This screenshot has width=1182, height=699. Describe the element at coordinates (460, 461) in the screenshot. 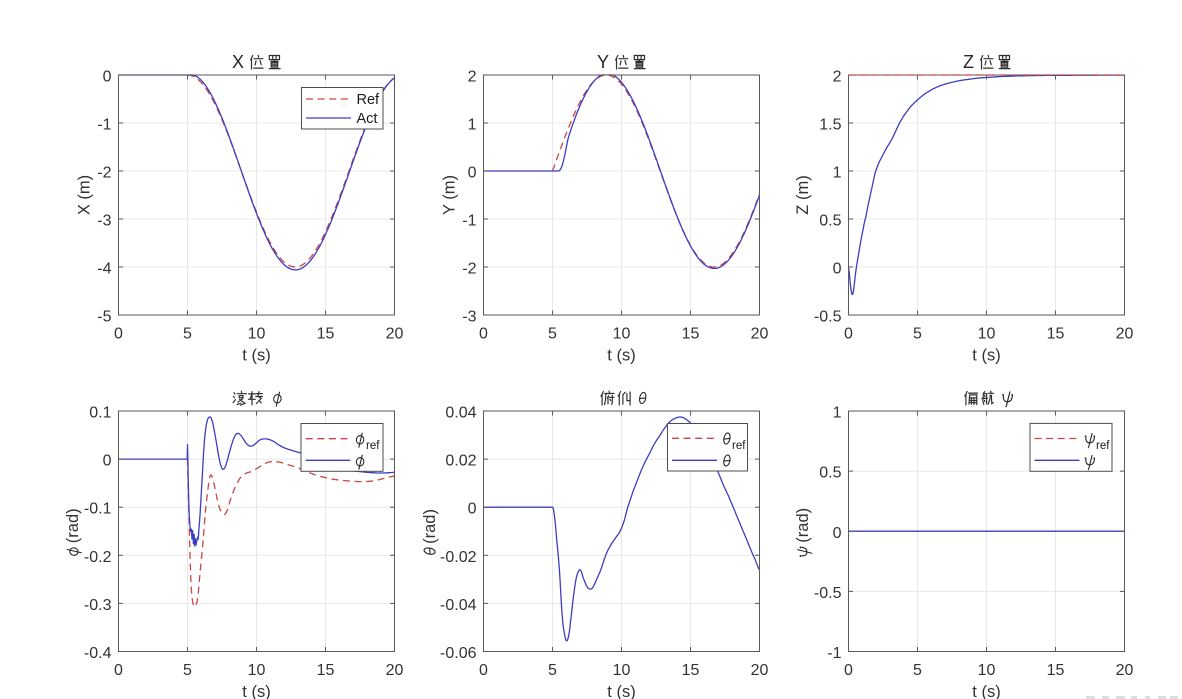

I see `svg-text: 0.02` at that location.